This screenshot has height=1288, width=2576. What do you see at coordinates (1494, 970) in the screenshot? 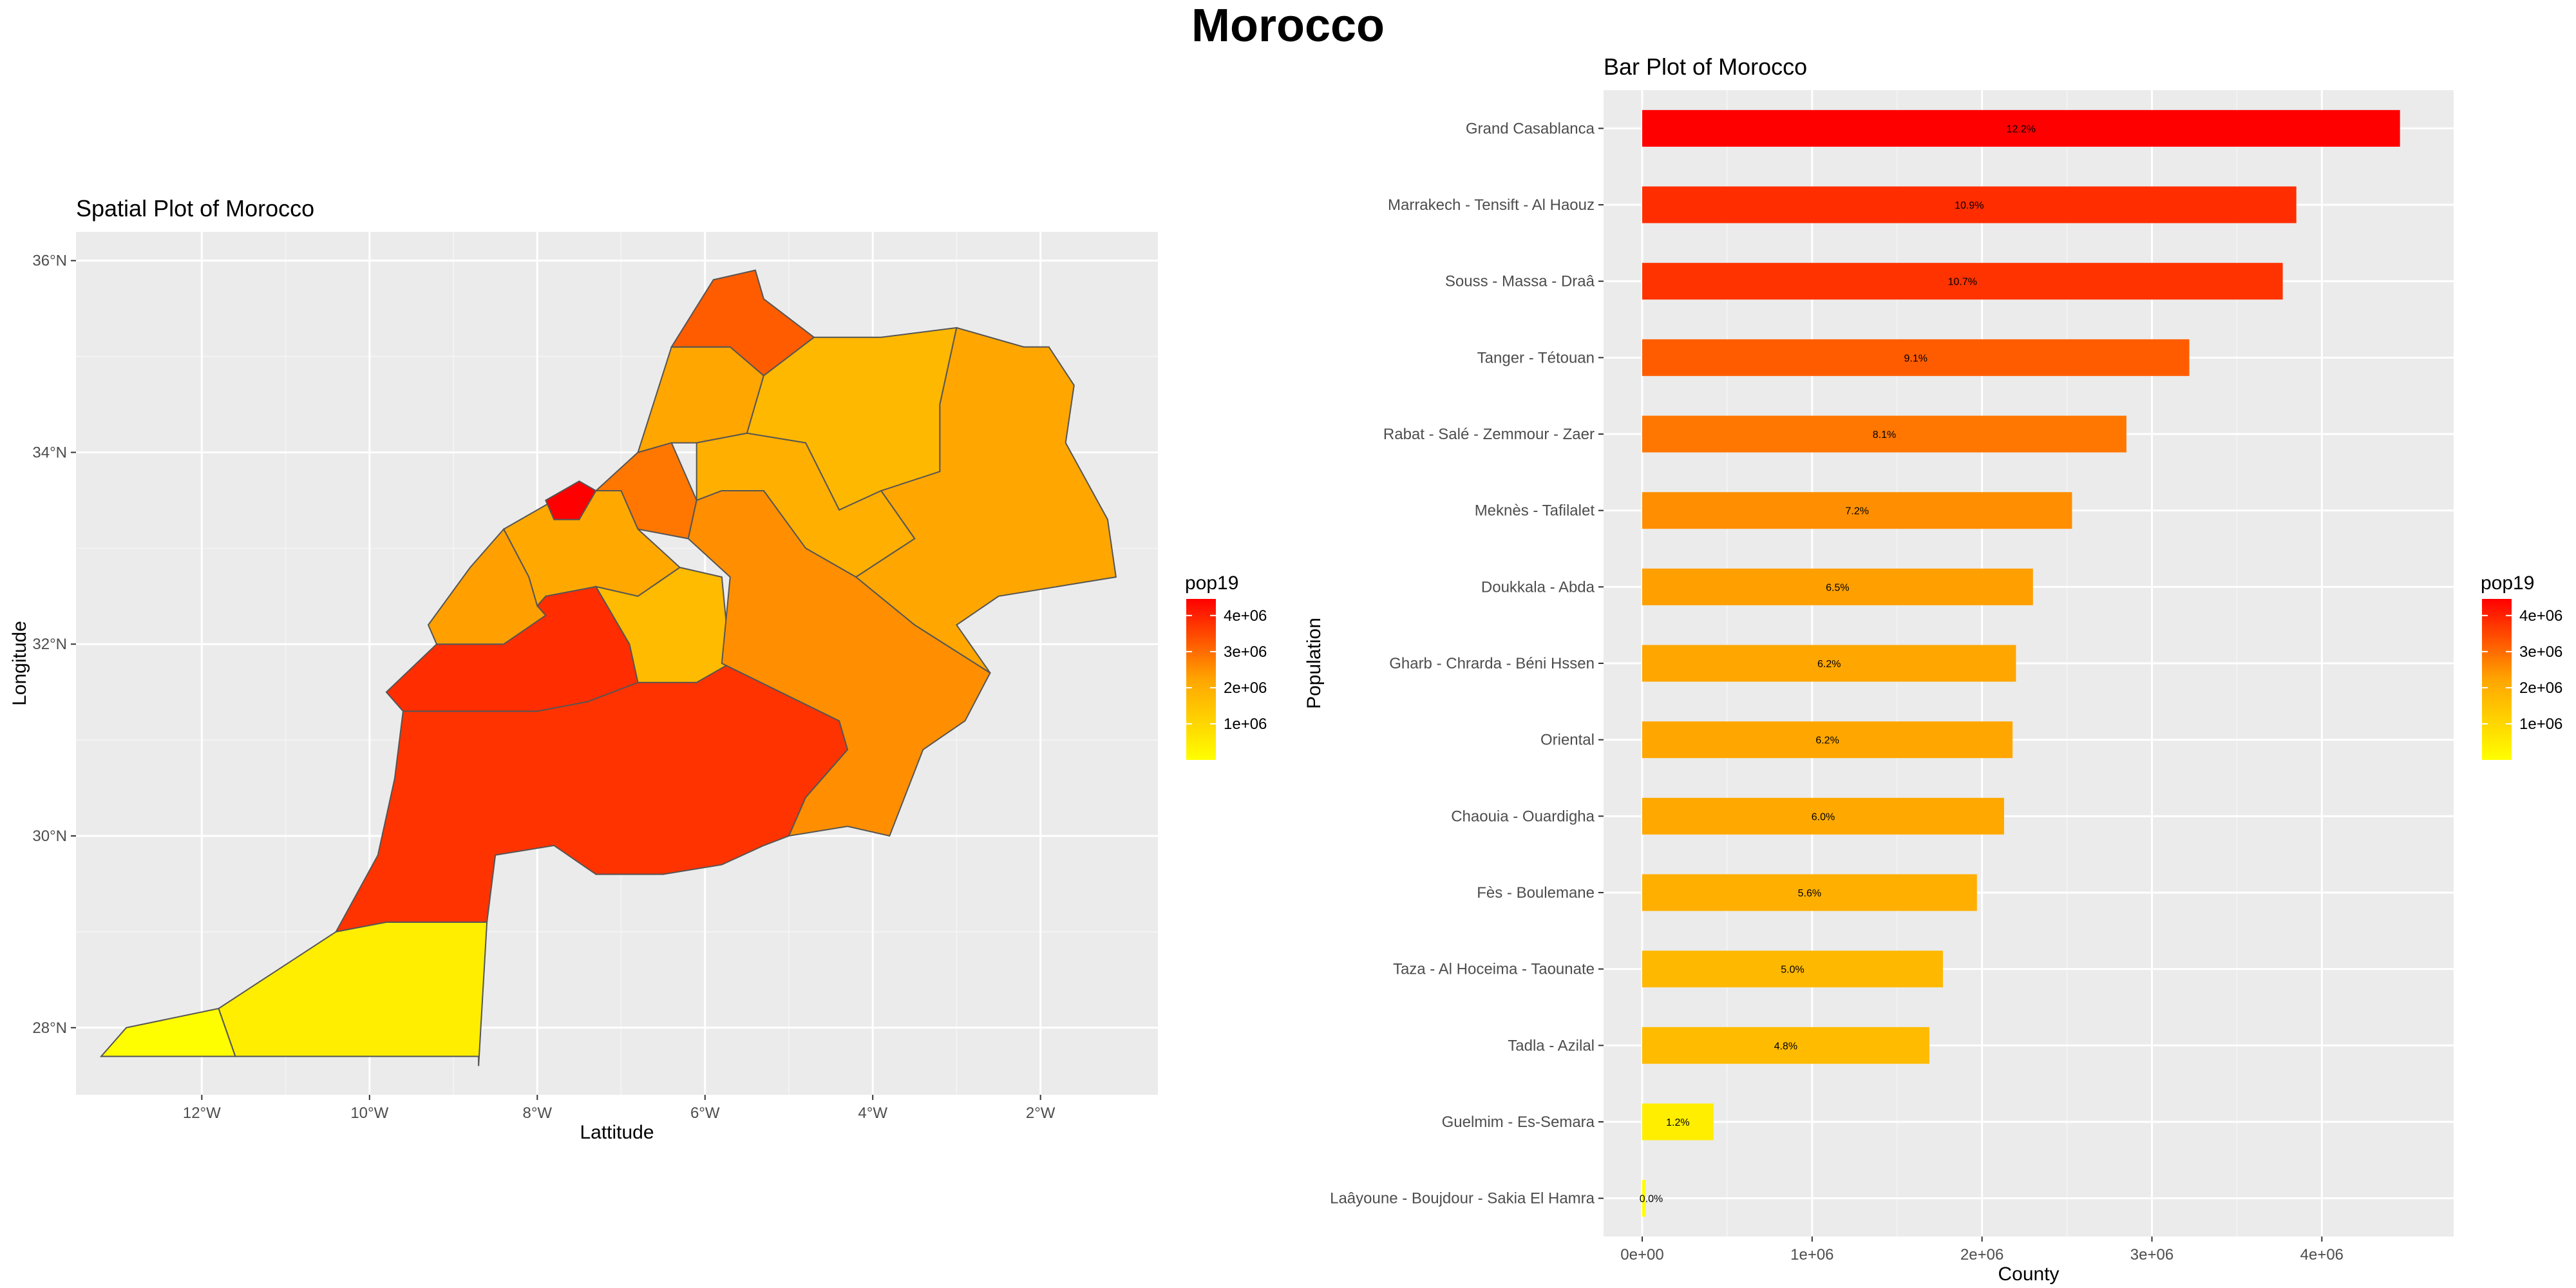
I see `bar-category-label: Taza - Al Hoceima - Taounate` at bounding box center [1494, 970].